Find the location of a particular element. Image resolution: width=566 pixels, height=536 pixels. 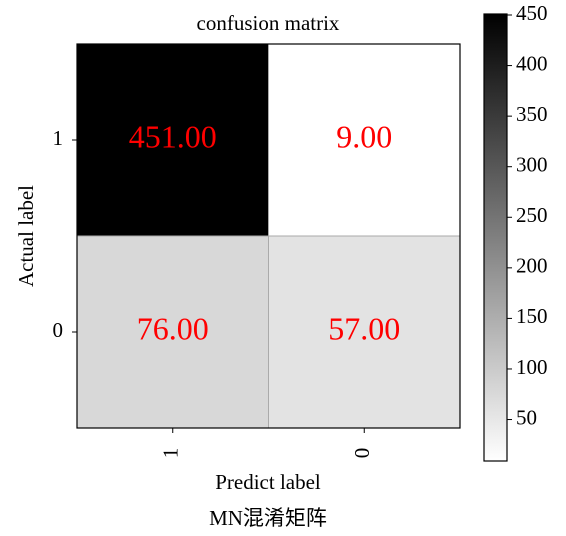

colorbar-tick-label: 450 is located at coordinates (532, 13).